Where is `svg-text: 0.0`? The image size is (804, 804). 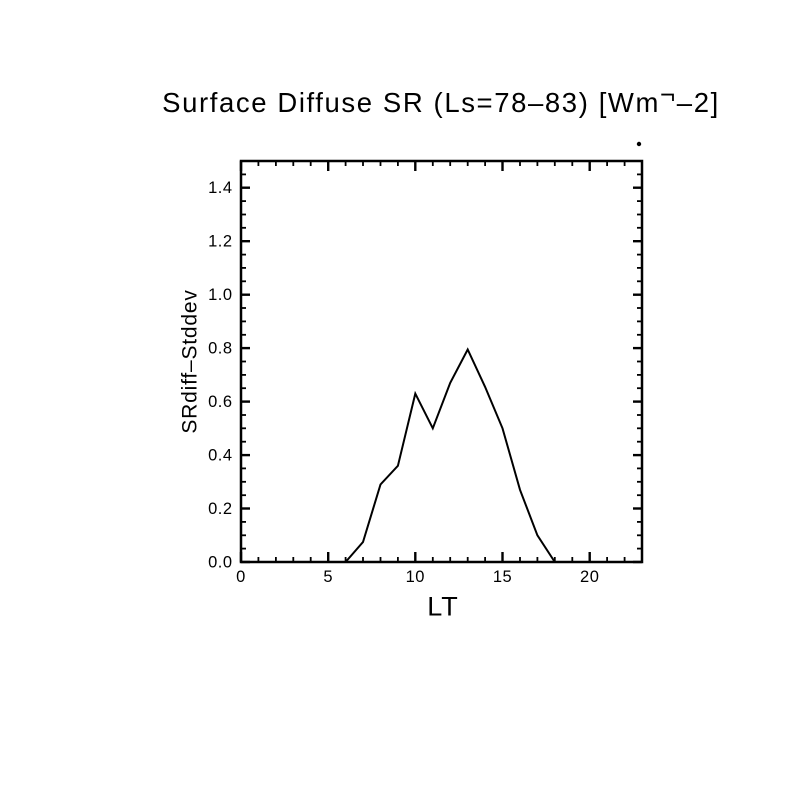 svg-text: 0.0 is located at coordinates (220, 563).